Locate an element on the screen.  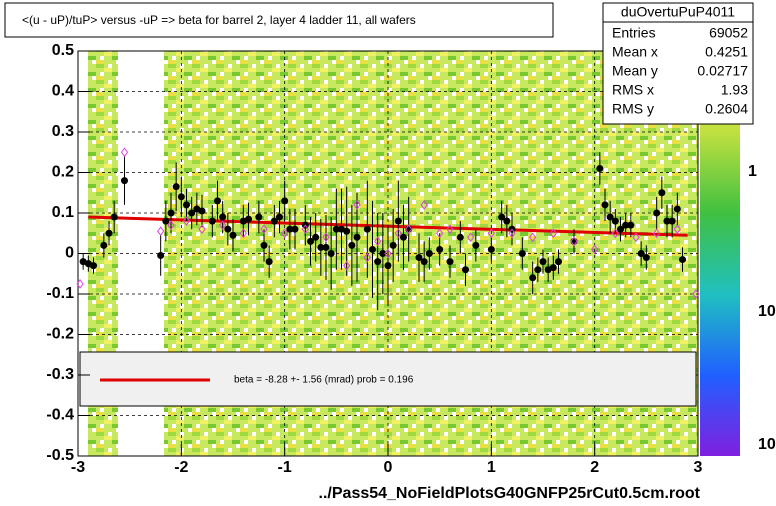
title-box is located at coordinates (279, 20).